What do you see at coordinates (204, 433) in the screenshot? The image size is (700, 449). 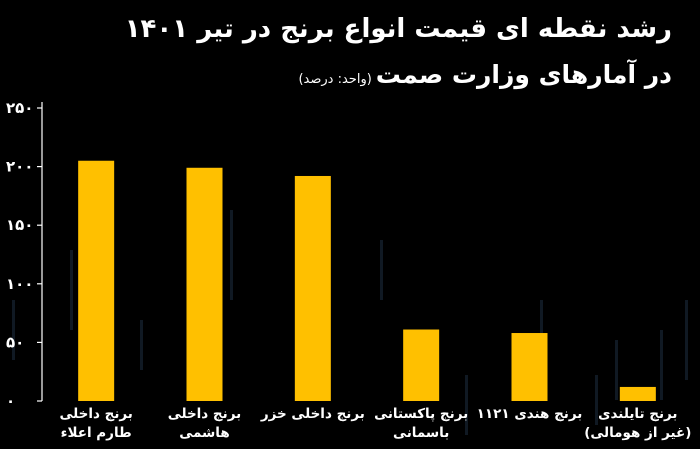 I see `category-label: هاشمی` at bounding box center [204, 433].